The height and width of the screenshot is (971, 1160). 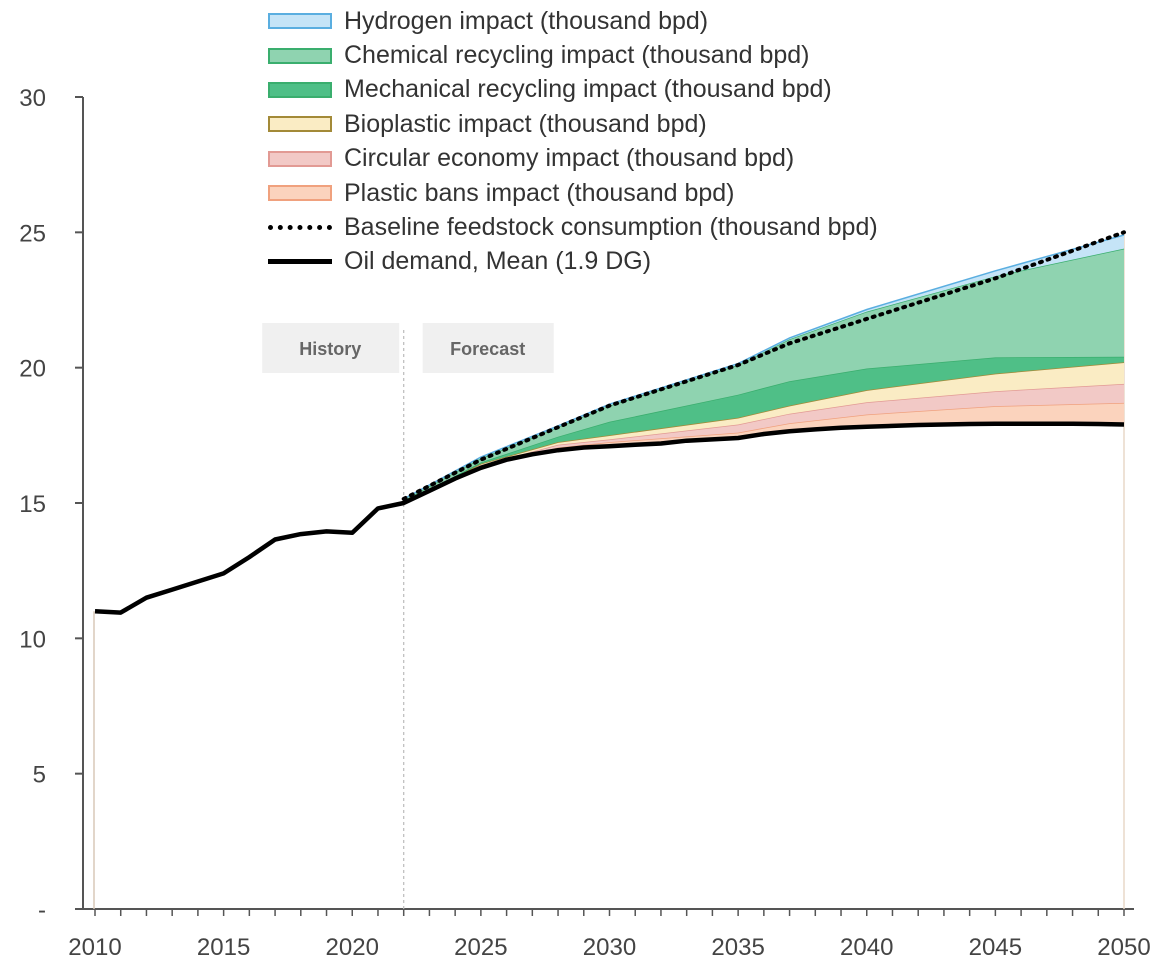 I want to click on x-tick-label-0: 2010, so click(x=94, y=947).